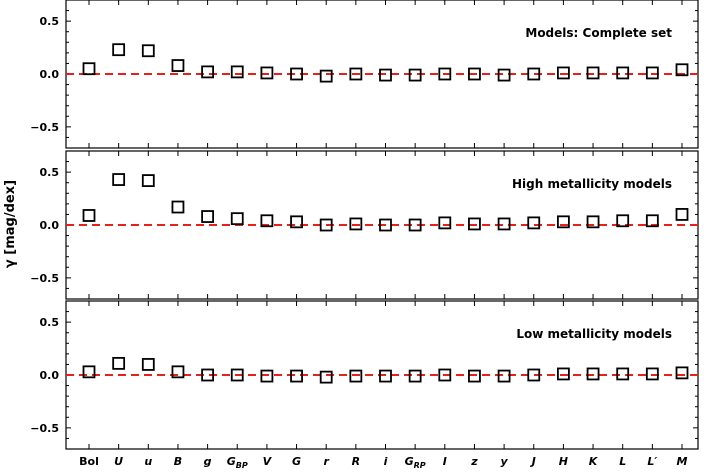 Image resolution: width=713 pixels, height=475 pixels. What do you see at coordinates (445, 461) in the screenshot?
I see `x-tick-label: I` at bounding box center [445, 461].